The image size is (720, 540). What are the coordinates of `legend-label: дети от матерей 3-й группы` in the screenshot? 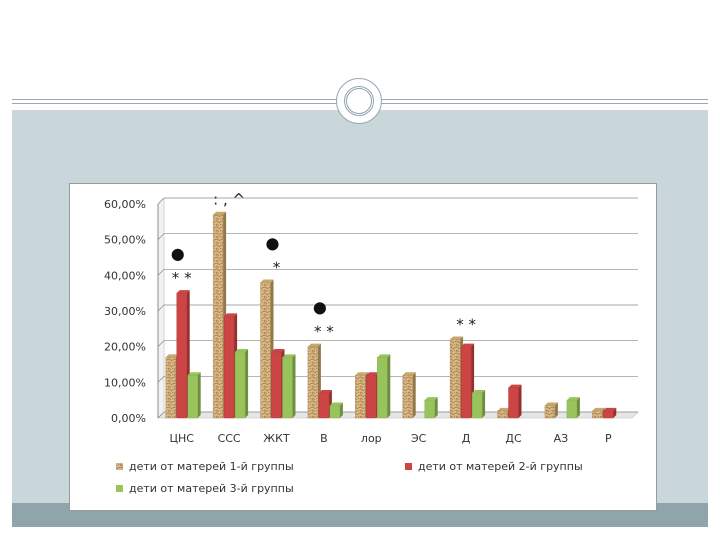 It's located at (211, 488).